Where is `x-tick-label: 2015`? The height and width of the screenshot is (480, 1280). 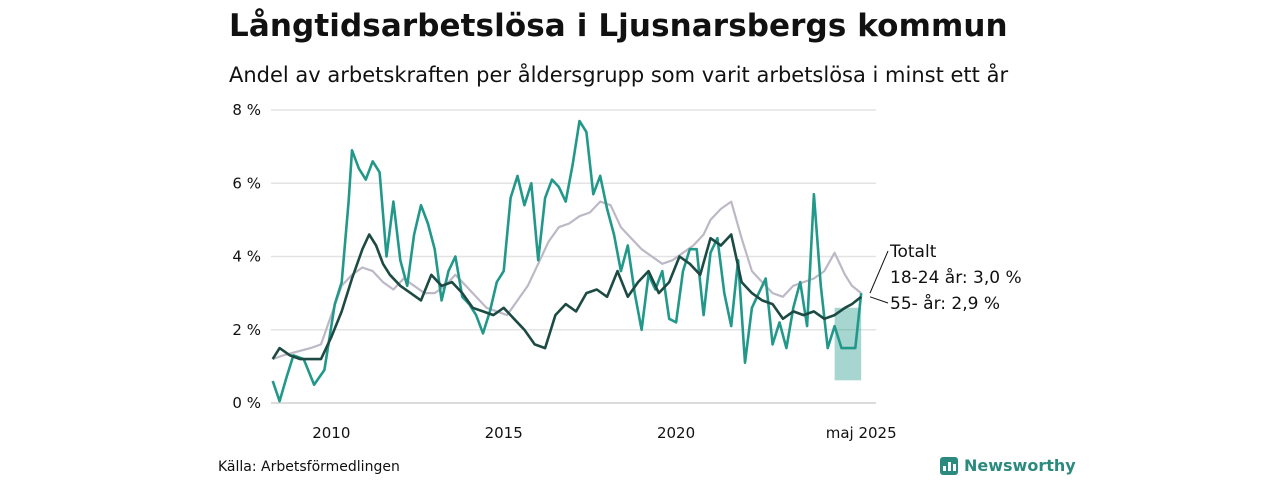 x-tick-label: 2015 is located at coordinates (504, 433).